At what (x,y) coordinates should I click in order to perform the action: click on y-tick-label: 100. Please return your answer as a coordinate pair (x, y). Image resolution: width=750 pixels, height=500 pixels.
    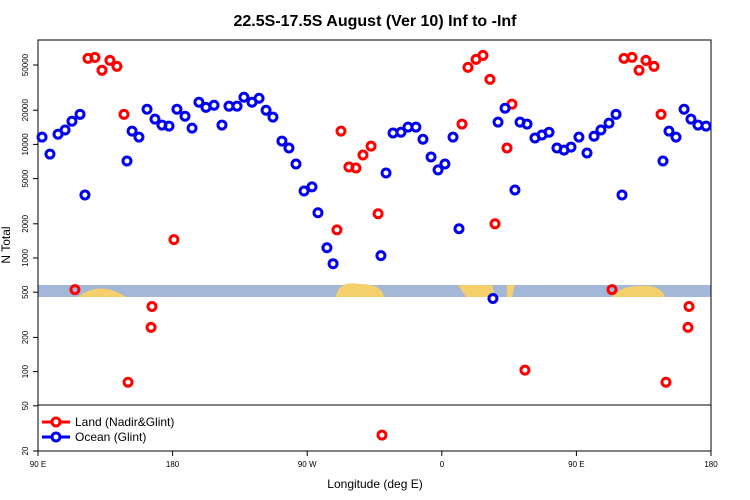
    Looking at the image, I should click on (25, 371).